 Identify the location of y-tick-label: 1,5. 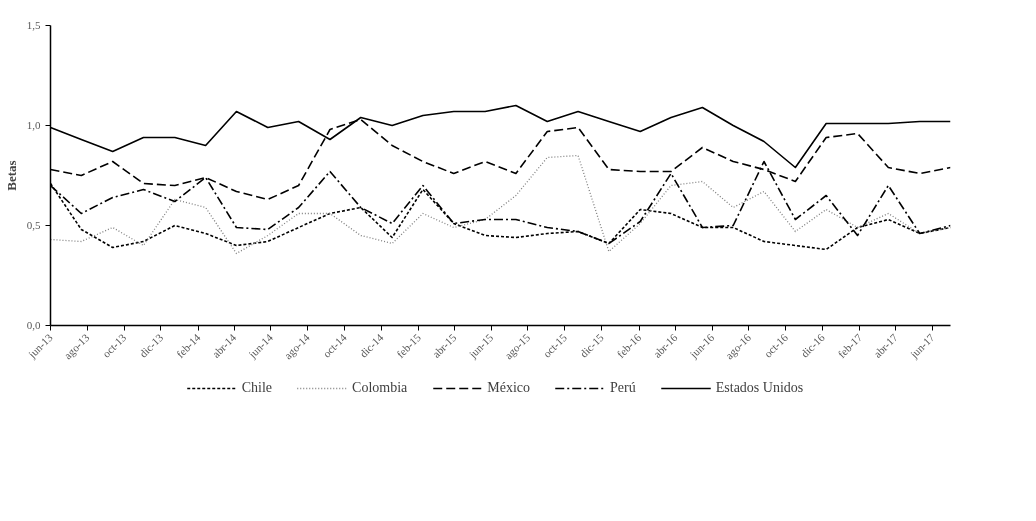
(33, 25).